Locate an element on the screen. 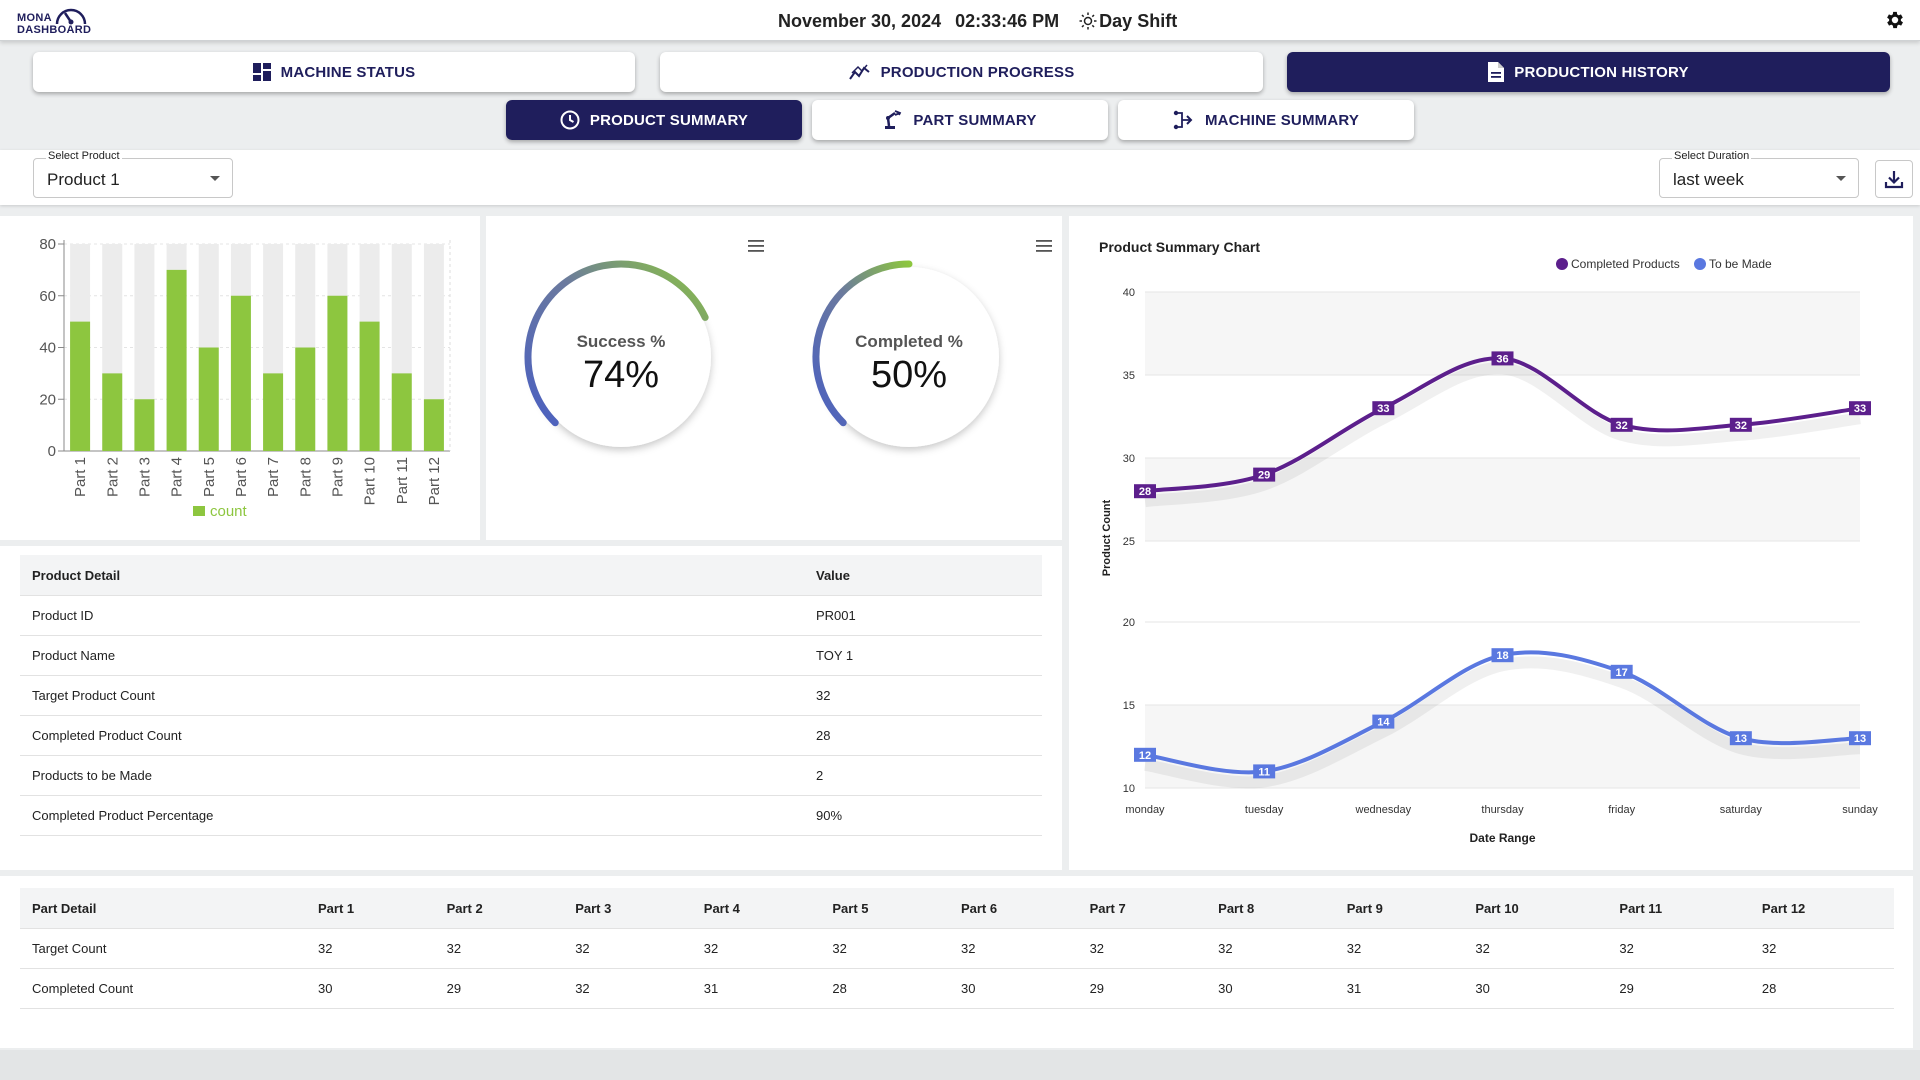 The height and width of the screenshot is (1080, 1920). completed-gauge-label: Completed % is located at coordinates (909, 341).